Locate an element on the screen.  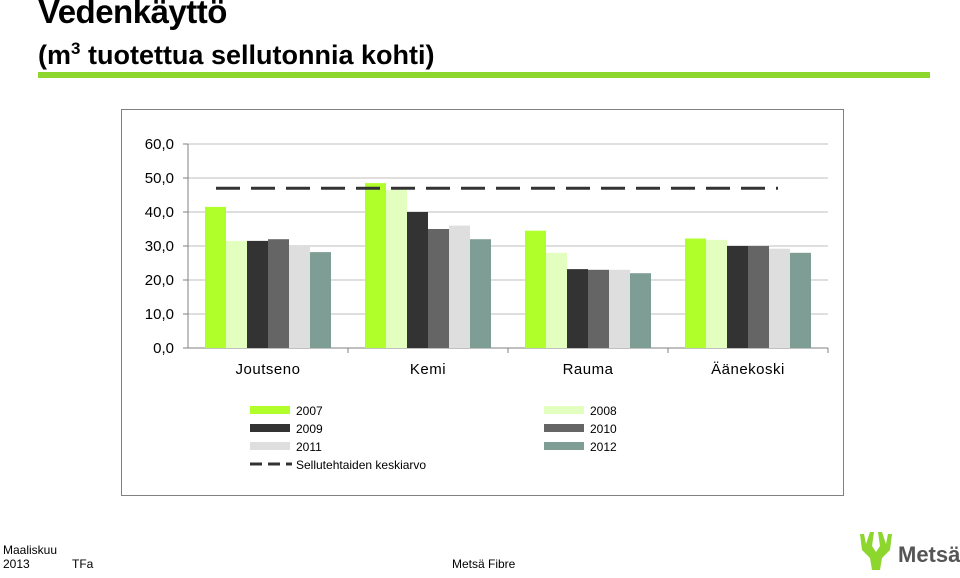
y-tick-label: 60,0 is located at coordinates (159, 144).